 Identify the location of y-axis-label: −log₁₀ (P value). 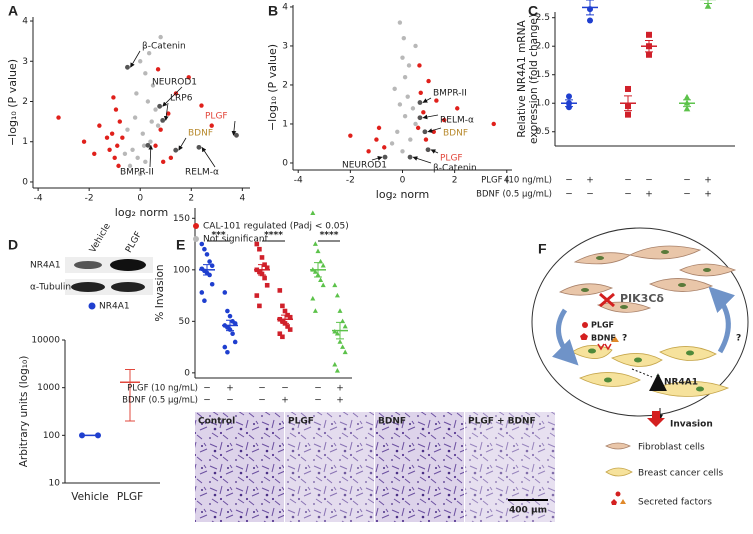
(12, 102).